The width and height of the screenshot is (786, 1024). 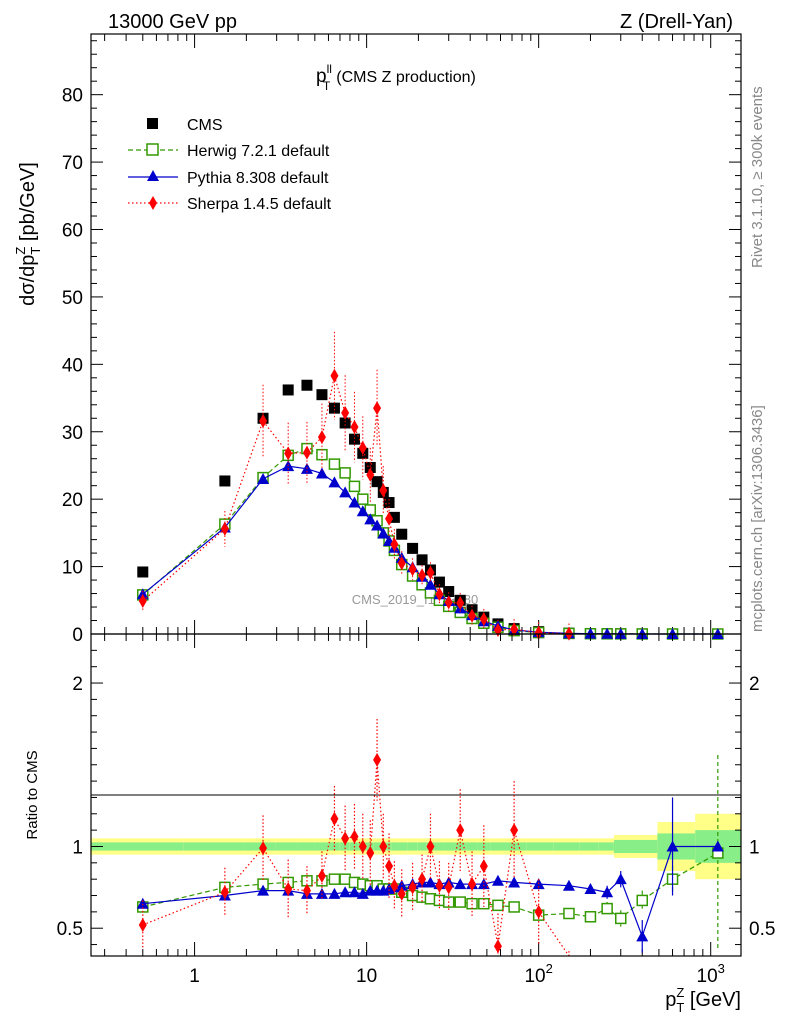 I want to click on x-axis-label: pTZ [GeV], so click(x=703, y=1000).